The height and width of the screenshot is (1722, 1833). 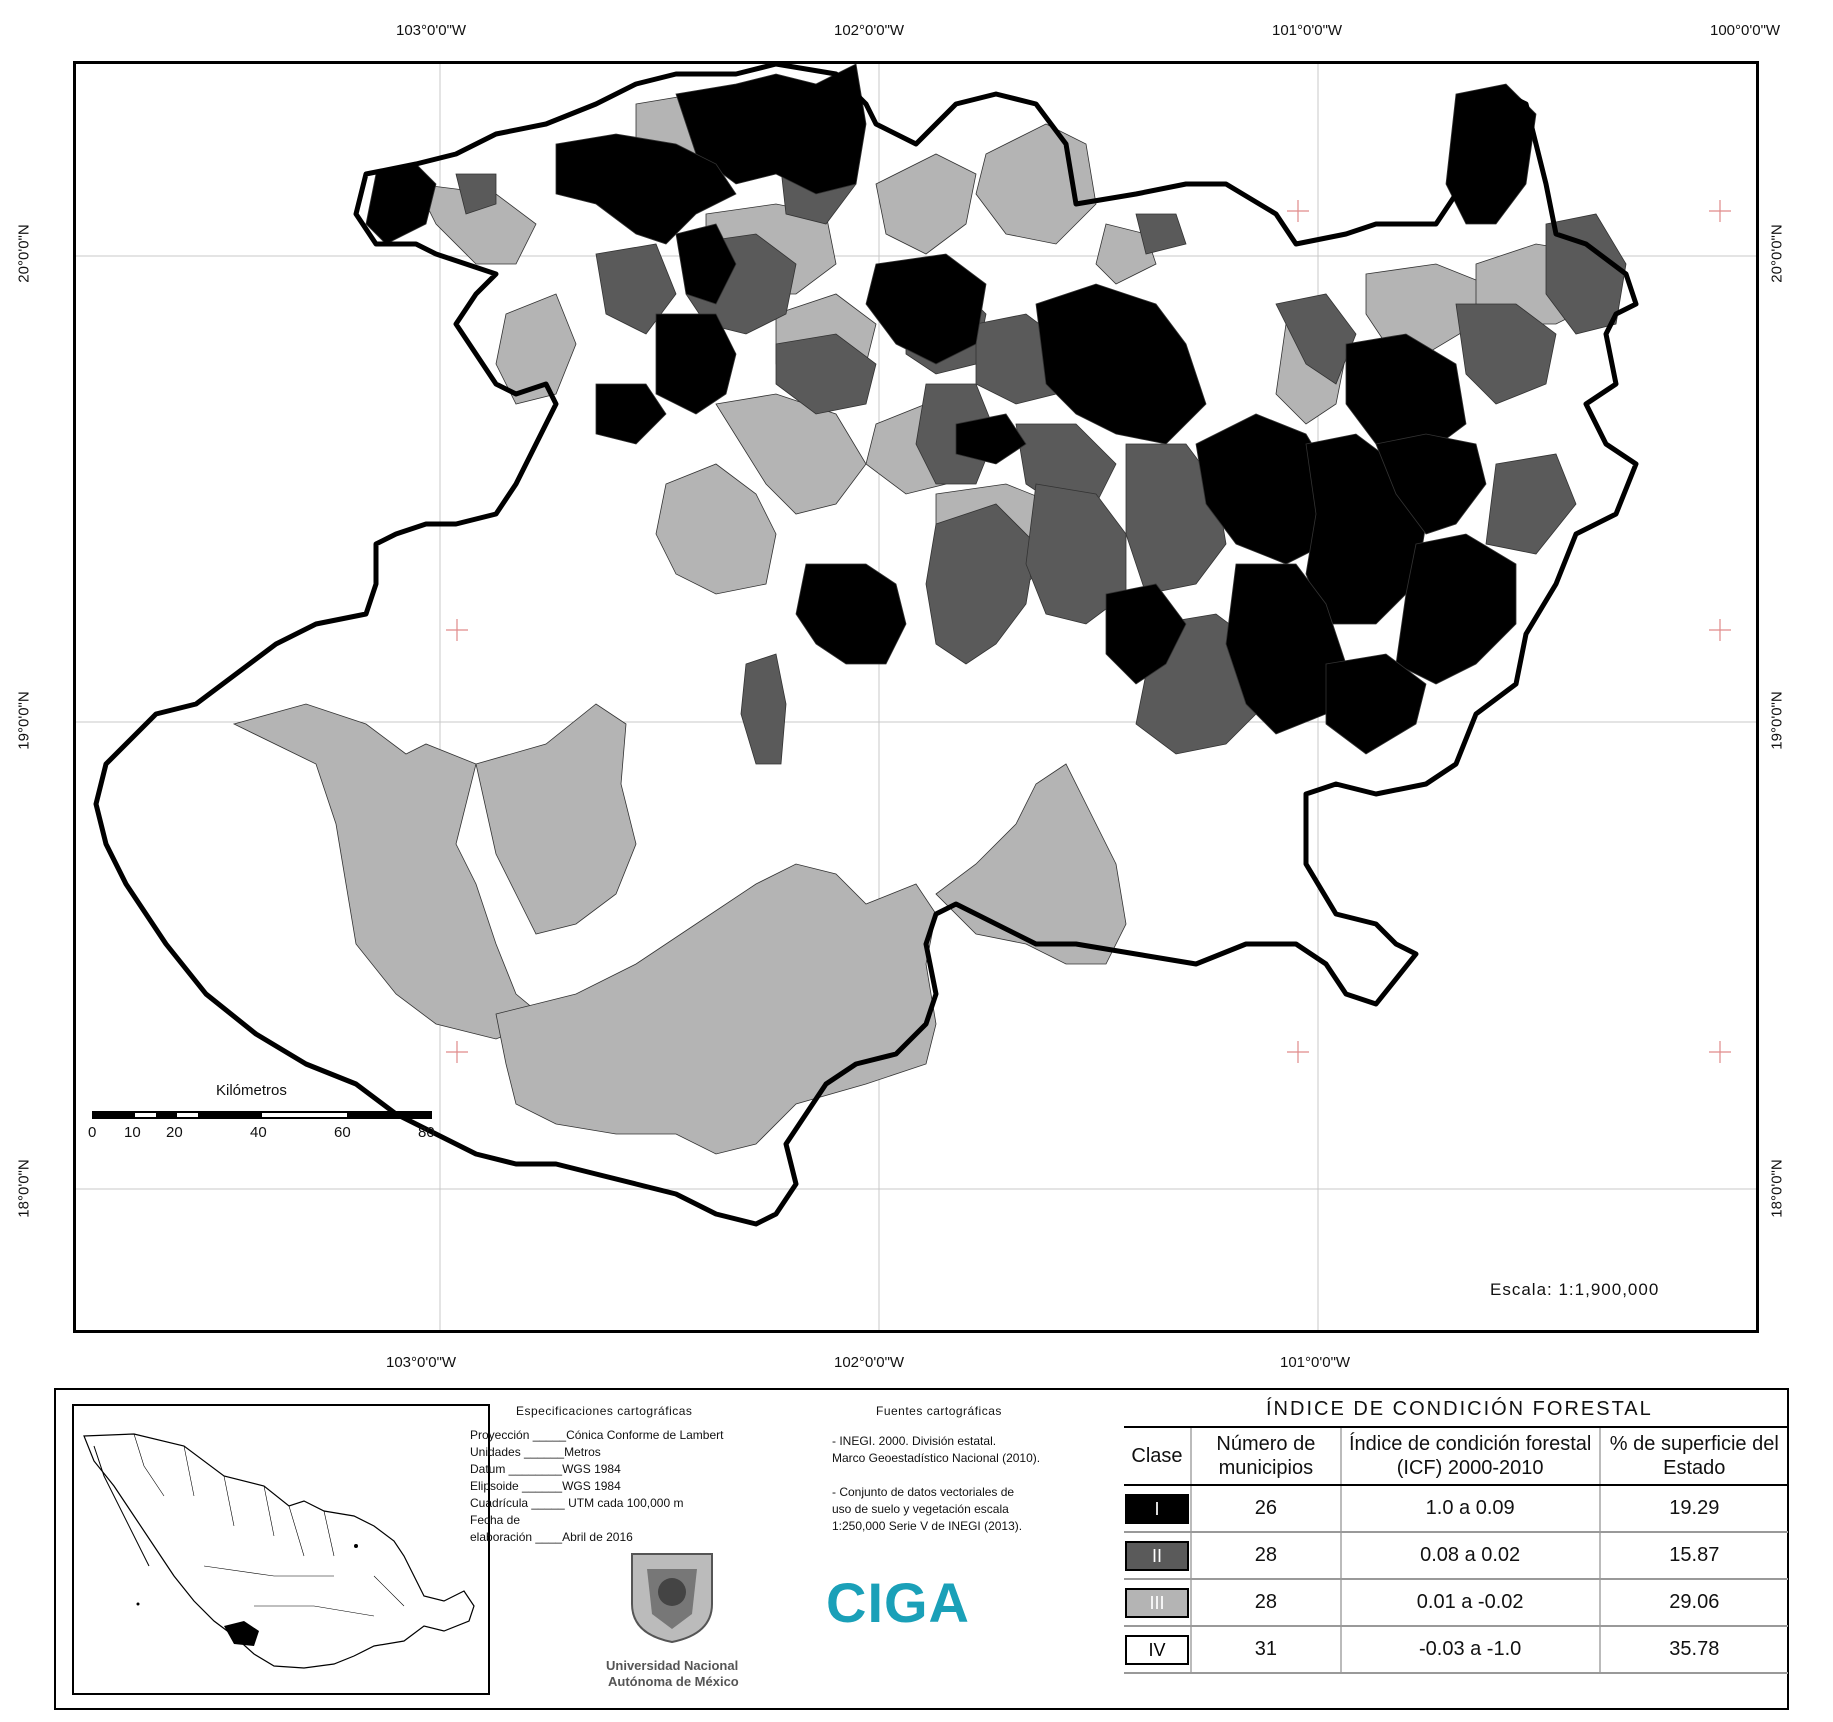 What do you see at coordinates (869, 1362) in the screenshot?
I see `coord-bottom-102w: 102°0'0"W` at bounding box center [869, 1362].